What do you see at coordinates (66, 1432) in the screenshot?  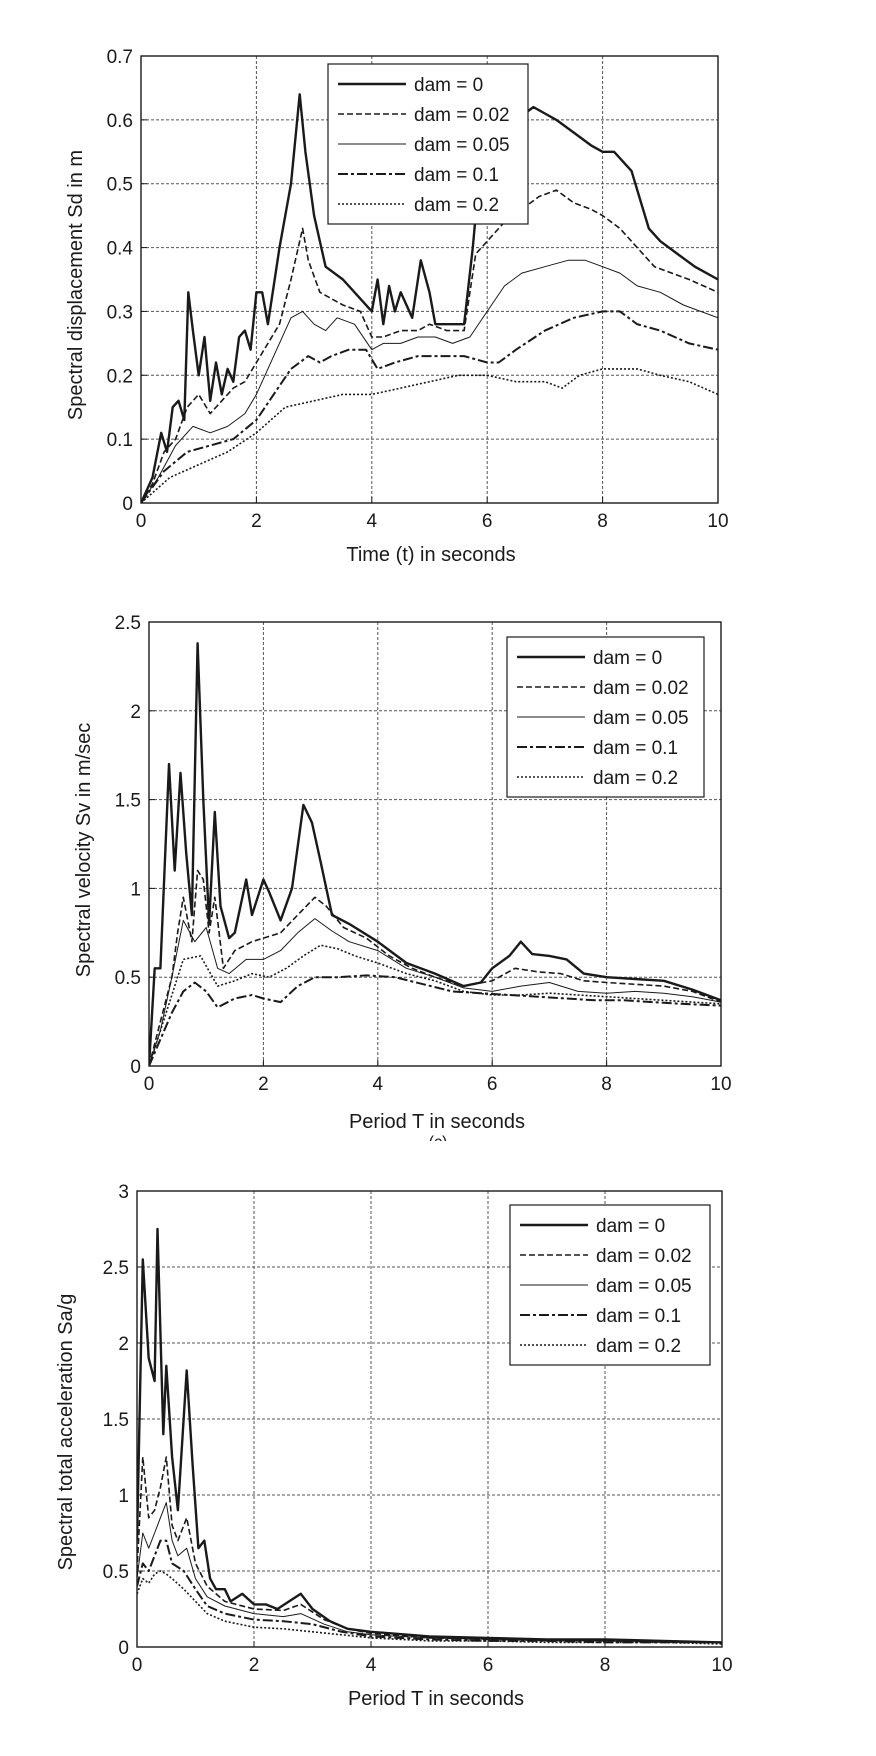 I see `y-axis-label: Spectral total acceleration Sa/g` at bounding box center [66, 1432].